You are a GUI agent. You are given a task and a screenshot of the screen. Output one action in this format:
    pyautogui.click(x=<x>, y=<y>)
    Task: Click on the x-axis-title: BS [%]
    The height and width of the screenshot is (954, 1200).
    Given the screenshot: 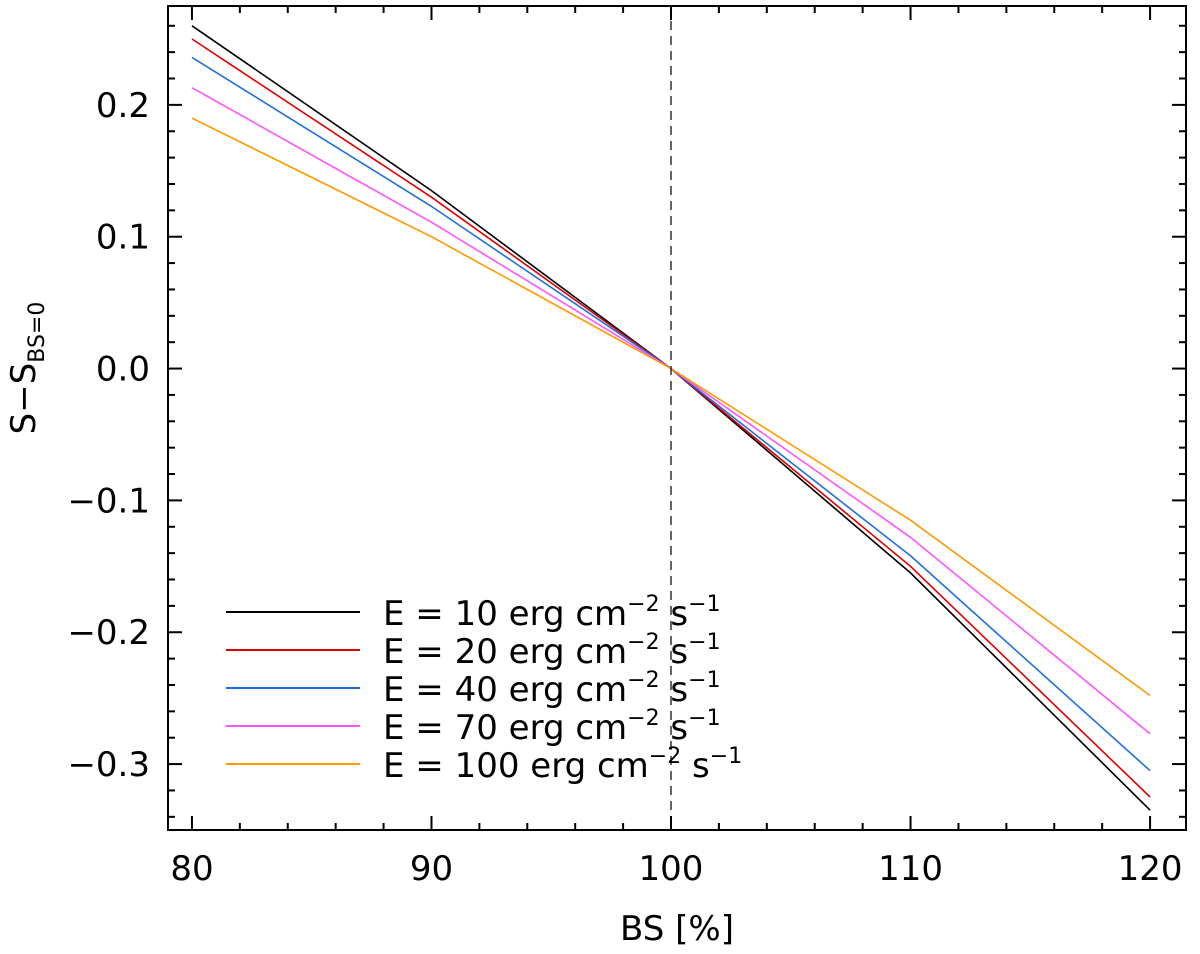 What is the action you would take?
    pyautogui.click(x=677, y=929)
    